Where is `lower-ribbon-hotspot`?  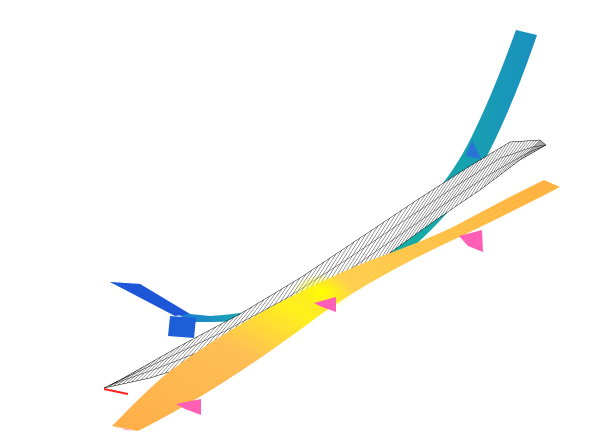
lower-ribbon-hotspot is located at coordinates (322, 292).